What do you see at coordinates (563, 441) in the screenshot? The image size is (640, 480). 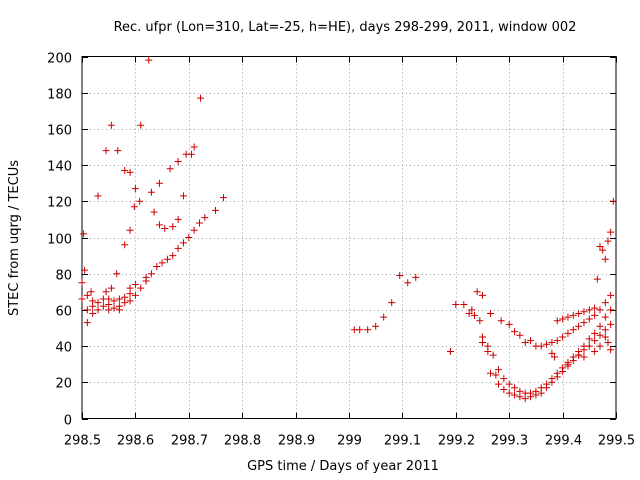 I see `x-tick-label: 299.4` at bounding box center [563, 441].